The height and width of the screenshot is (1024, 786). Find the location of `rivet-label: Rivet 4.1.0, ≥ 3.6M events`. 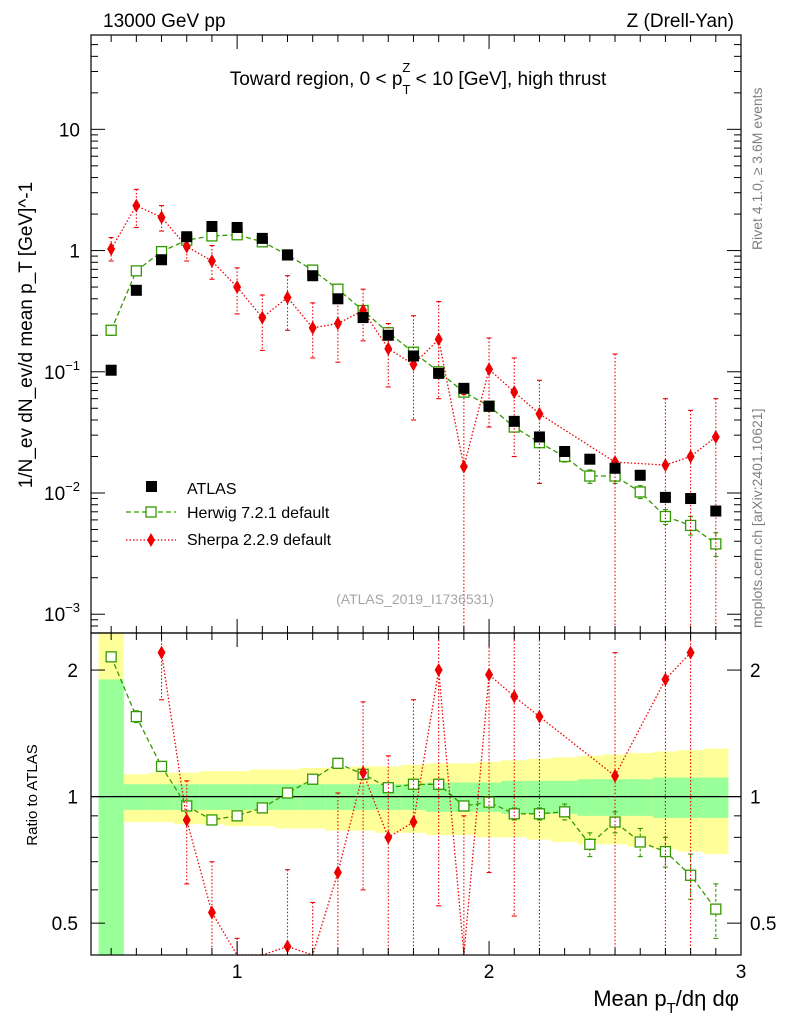

rivet-label: Rivet 4.1.0, ≥ 3.6M events is located at coordinates (757, 168).